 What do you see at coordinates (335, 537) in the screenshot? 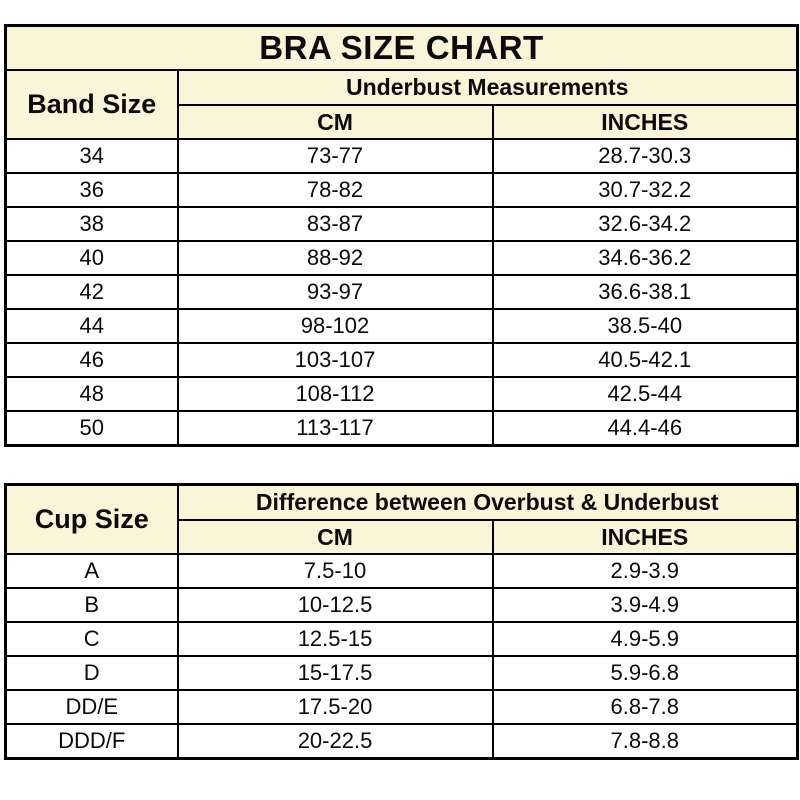
I see `cup-cm-header: CM` at bounding box center [335, 537].